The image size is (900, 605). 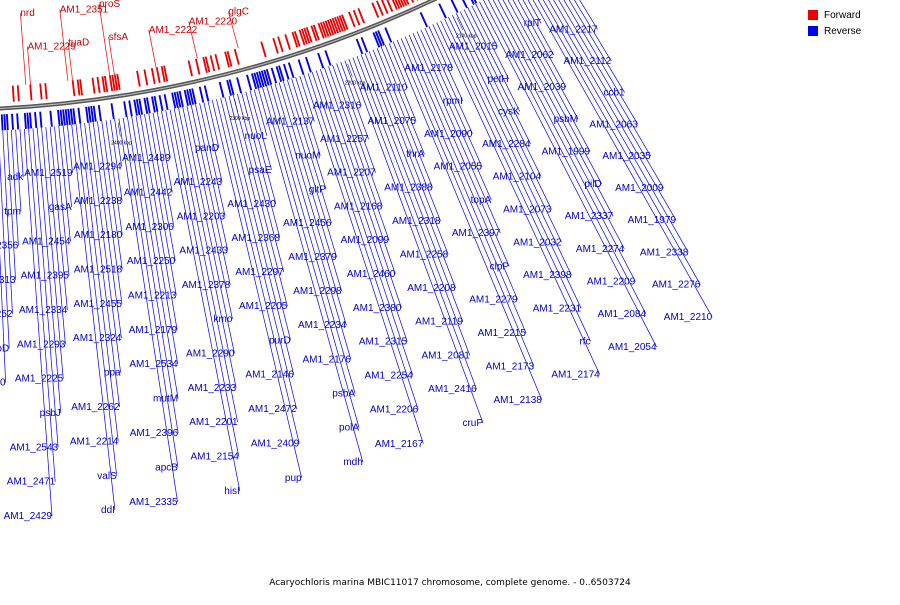 What do you see at coordinates (517, 177) in the screenshot?
I see `reverse-gene-label: AM1_2104` at bounding box center [517, 177].